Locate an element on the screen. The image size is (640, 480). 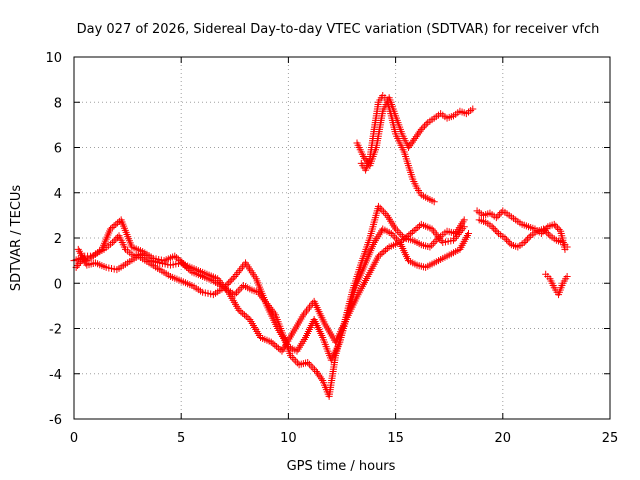
y-tick-label: 10 is located at coordinates (53, 58).